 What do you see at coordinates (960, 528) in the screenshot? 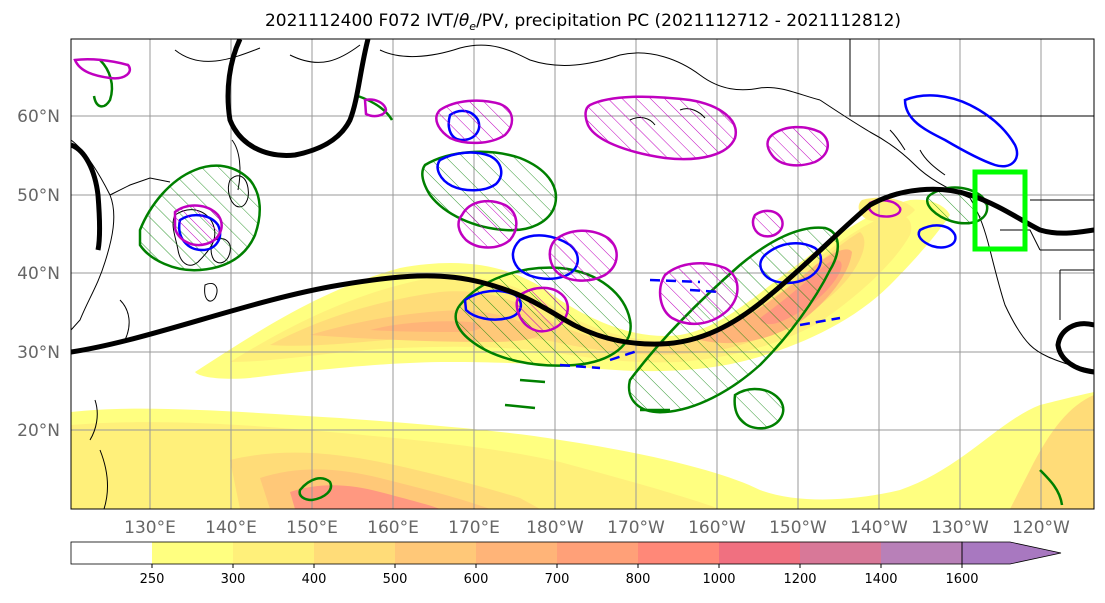
I see `lon-label: 130°W` at bounding box center [960, 528].